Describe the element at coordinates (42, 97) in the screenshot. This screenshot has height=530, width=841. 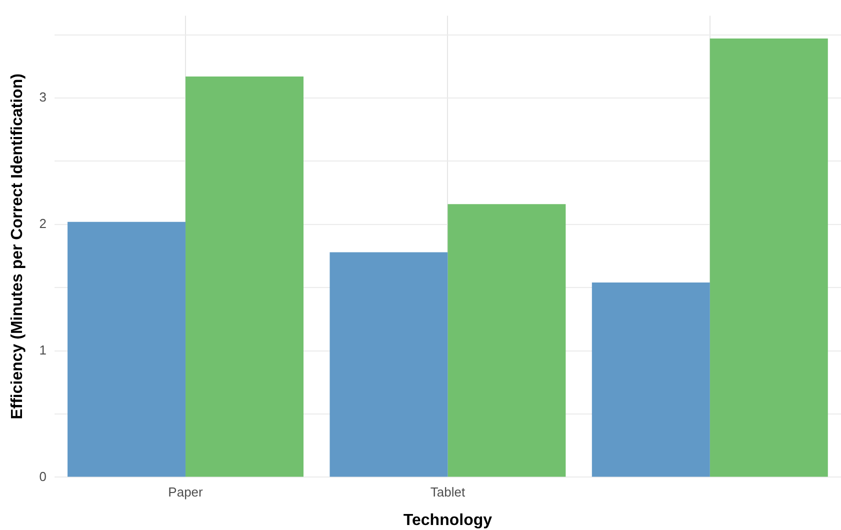
I see `y-tick-label: 3` at that location.